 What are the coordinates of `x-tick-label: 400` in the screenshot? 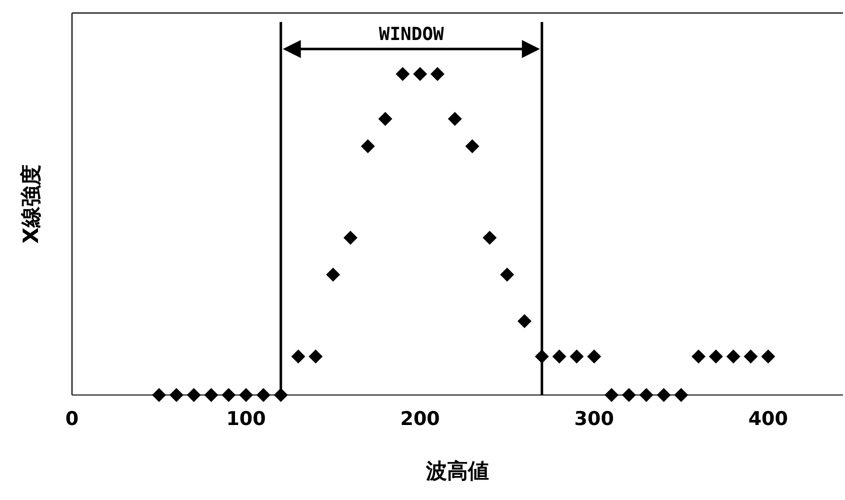 It's located at (768, 419).